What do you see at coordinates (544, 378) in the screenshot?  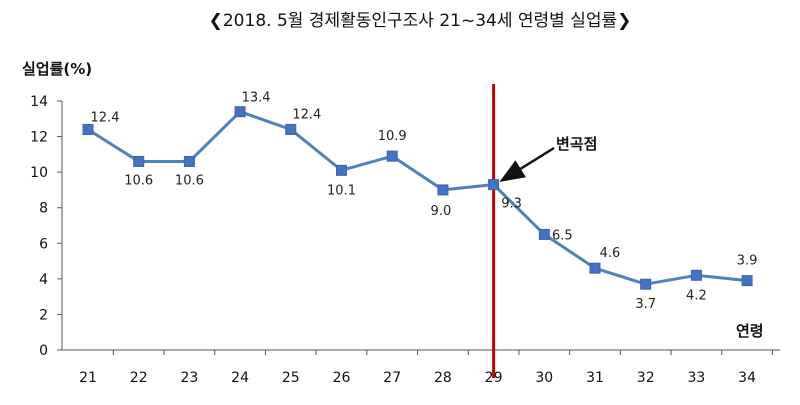 I see `x-tick-label: 30` at bounding box center [544, 378].